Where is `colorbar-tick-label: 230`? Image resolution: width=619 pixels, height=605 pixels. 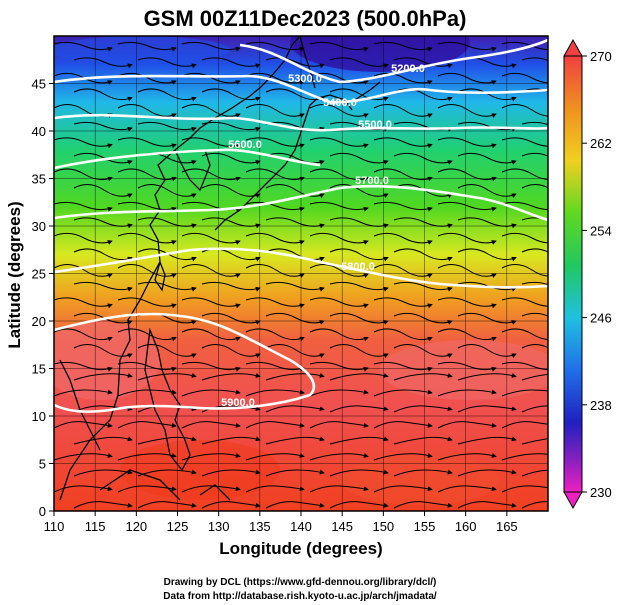
colorbar-tick-label: 230 is located at coordinates (601, 492).